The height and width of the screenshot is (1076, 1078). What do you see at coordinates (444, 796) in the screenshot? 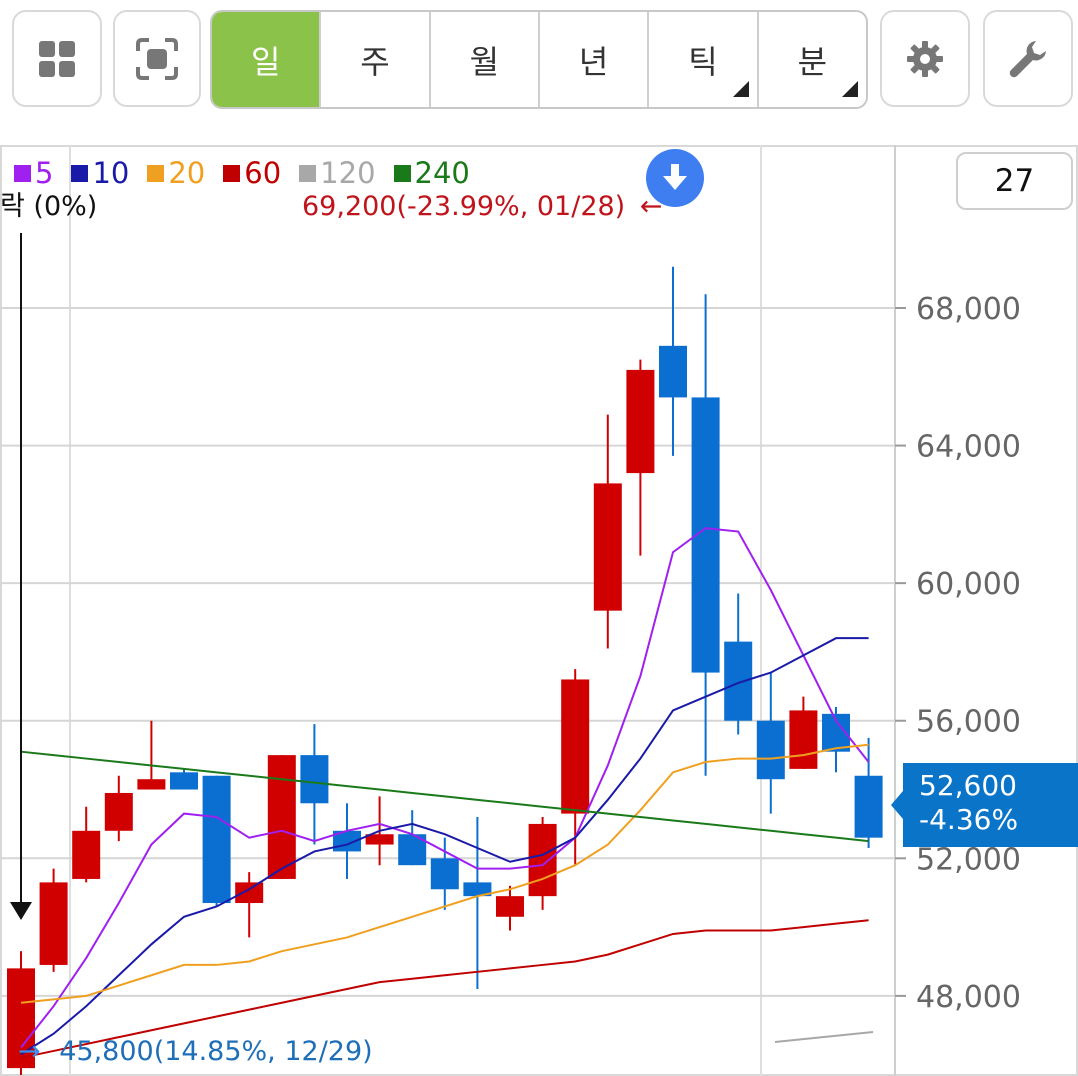
I see `ma240-line` at bounding box center [444, 796].